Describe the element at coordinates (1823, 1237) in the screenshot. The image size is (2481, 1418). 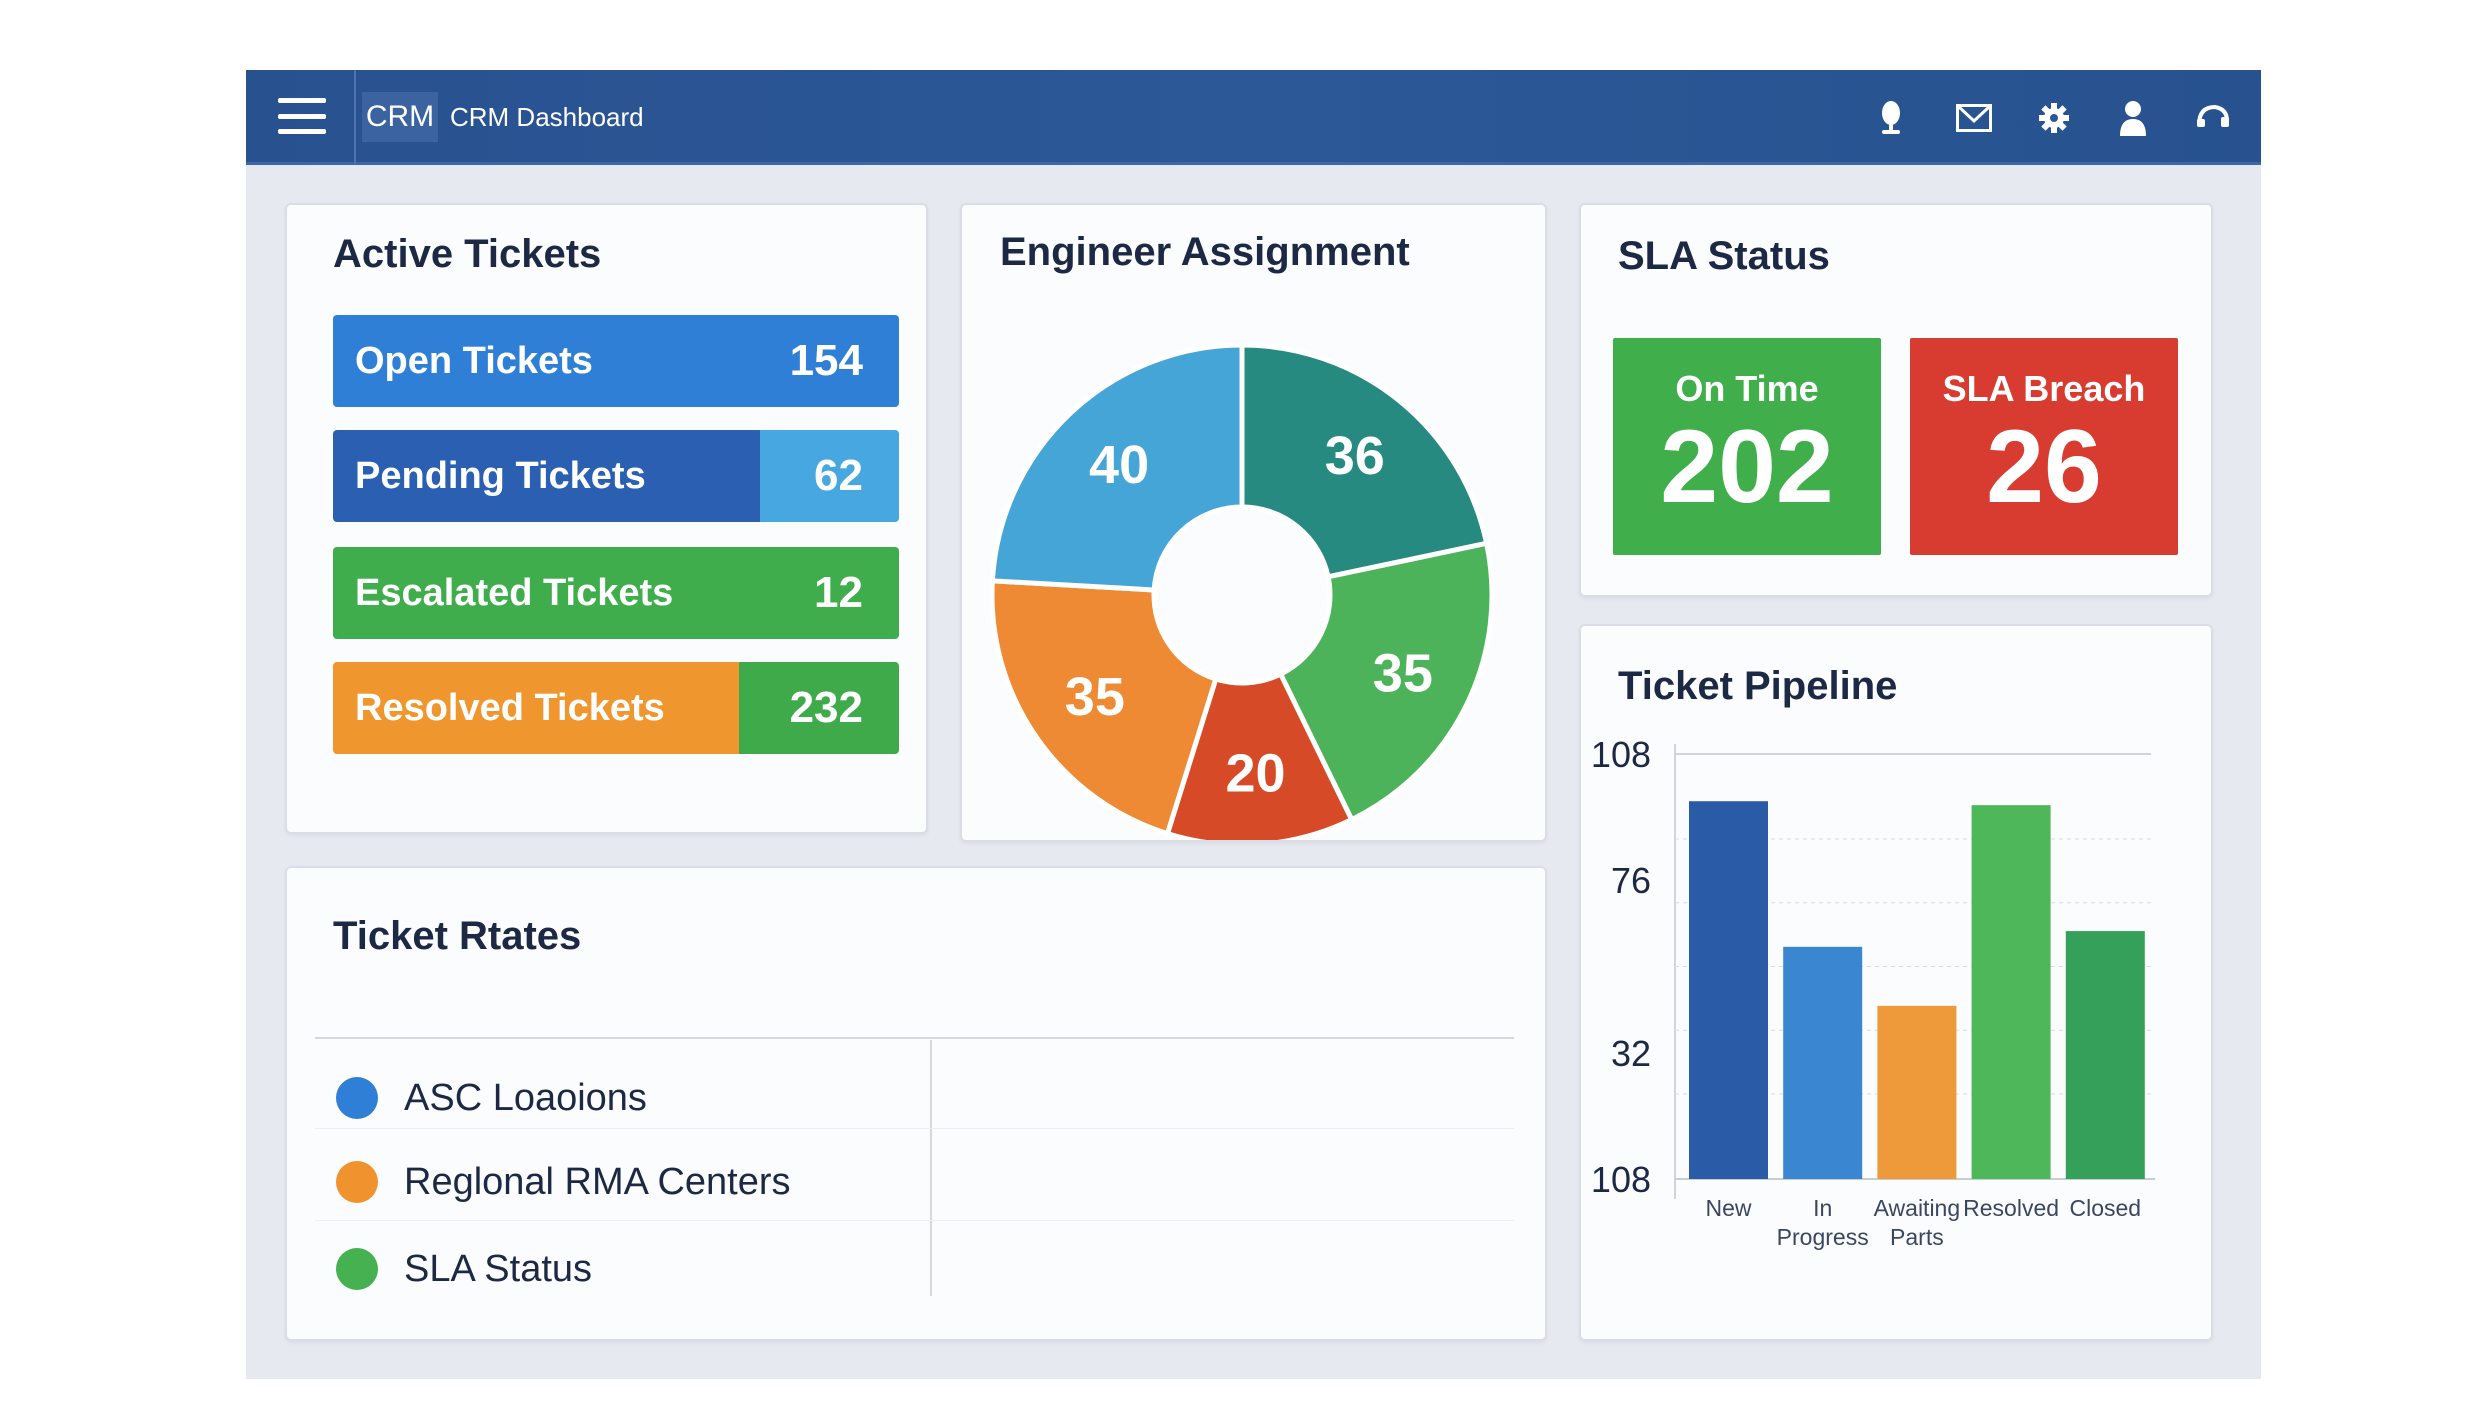
I see `x-tick-label: Progress` at that location.